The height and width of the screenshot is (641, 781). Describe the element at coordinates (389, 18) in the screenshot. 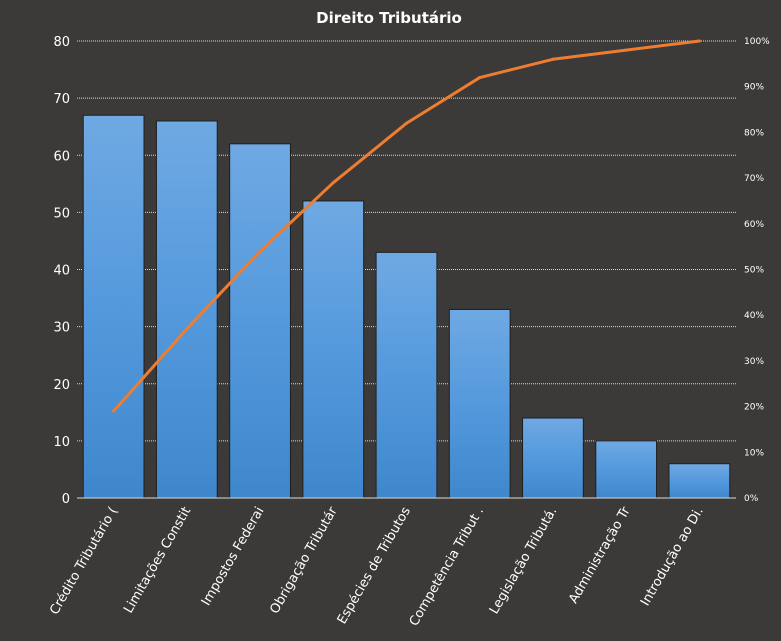

I see `chart-title: Direito Tributário` at that location.